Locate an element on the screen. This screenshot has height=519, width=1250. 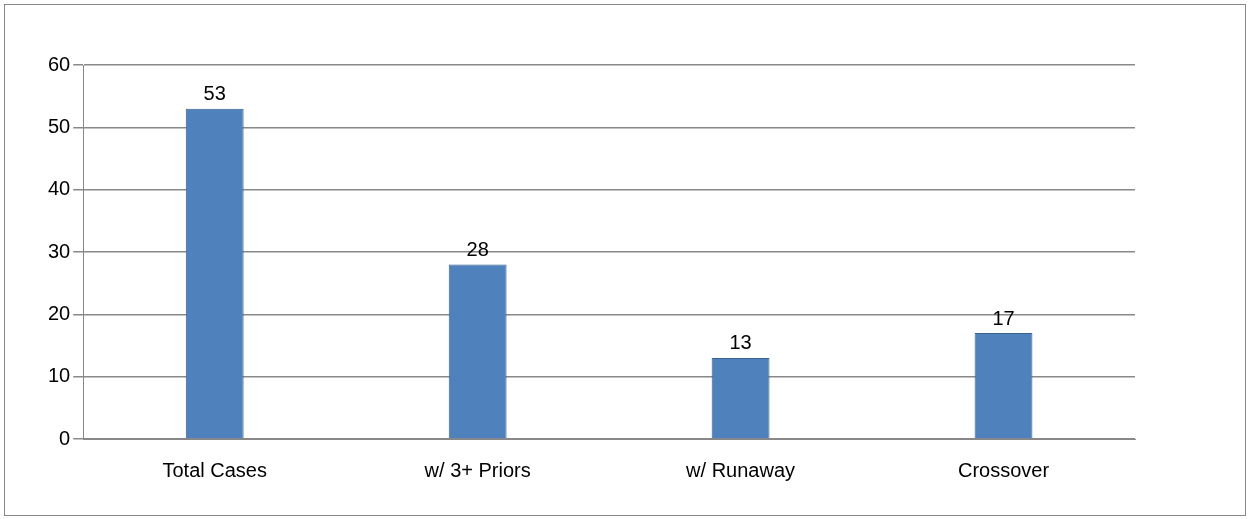
data-label: 53 is located at coordinates (214, 93).